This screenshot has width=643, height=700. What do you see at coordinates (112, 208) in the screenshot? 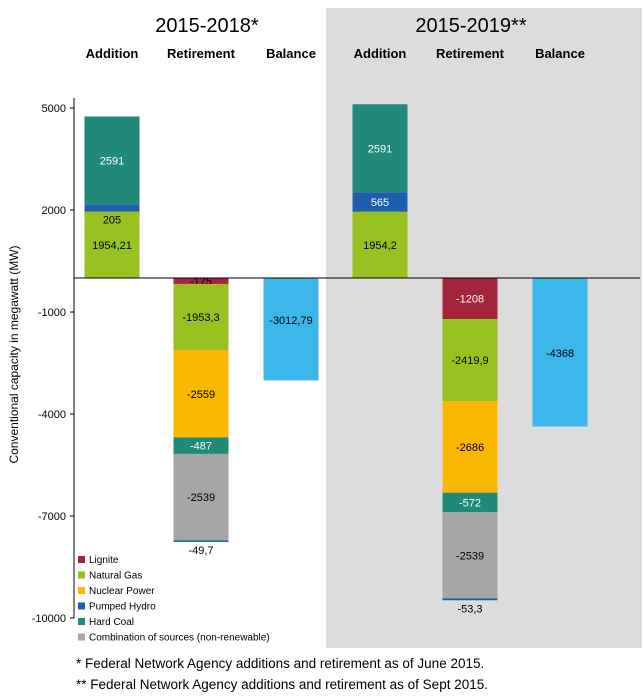
I see `bar-1-1-pumped-hydro` at bounding box center [112, 208].